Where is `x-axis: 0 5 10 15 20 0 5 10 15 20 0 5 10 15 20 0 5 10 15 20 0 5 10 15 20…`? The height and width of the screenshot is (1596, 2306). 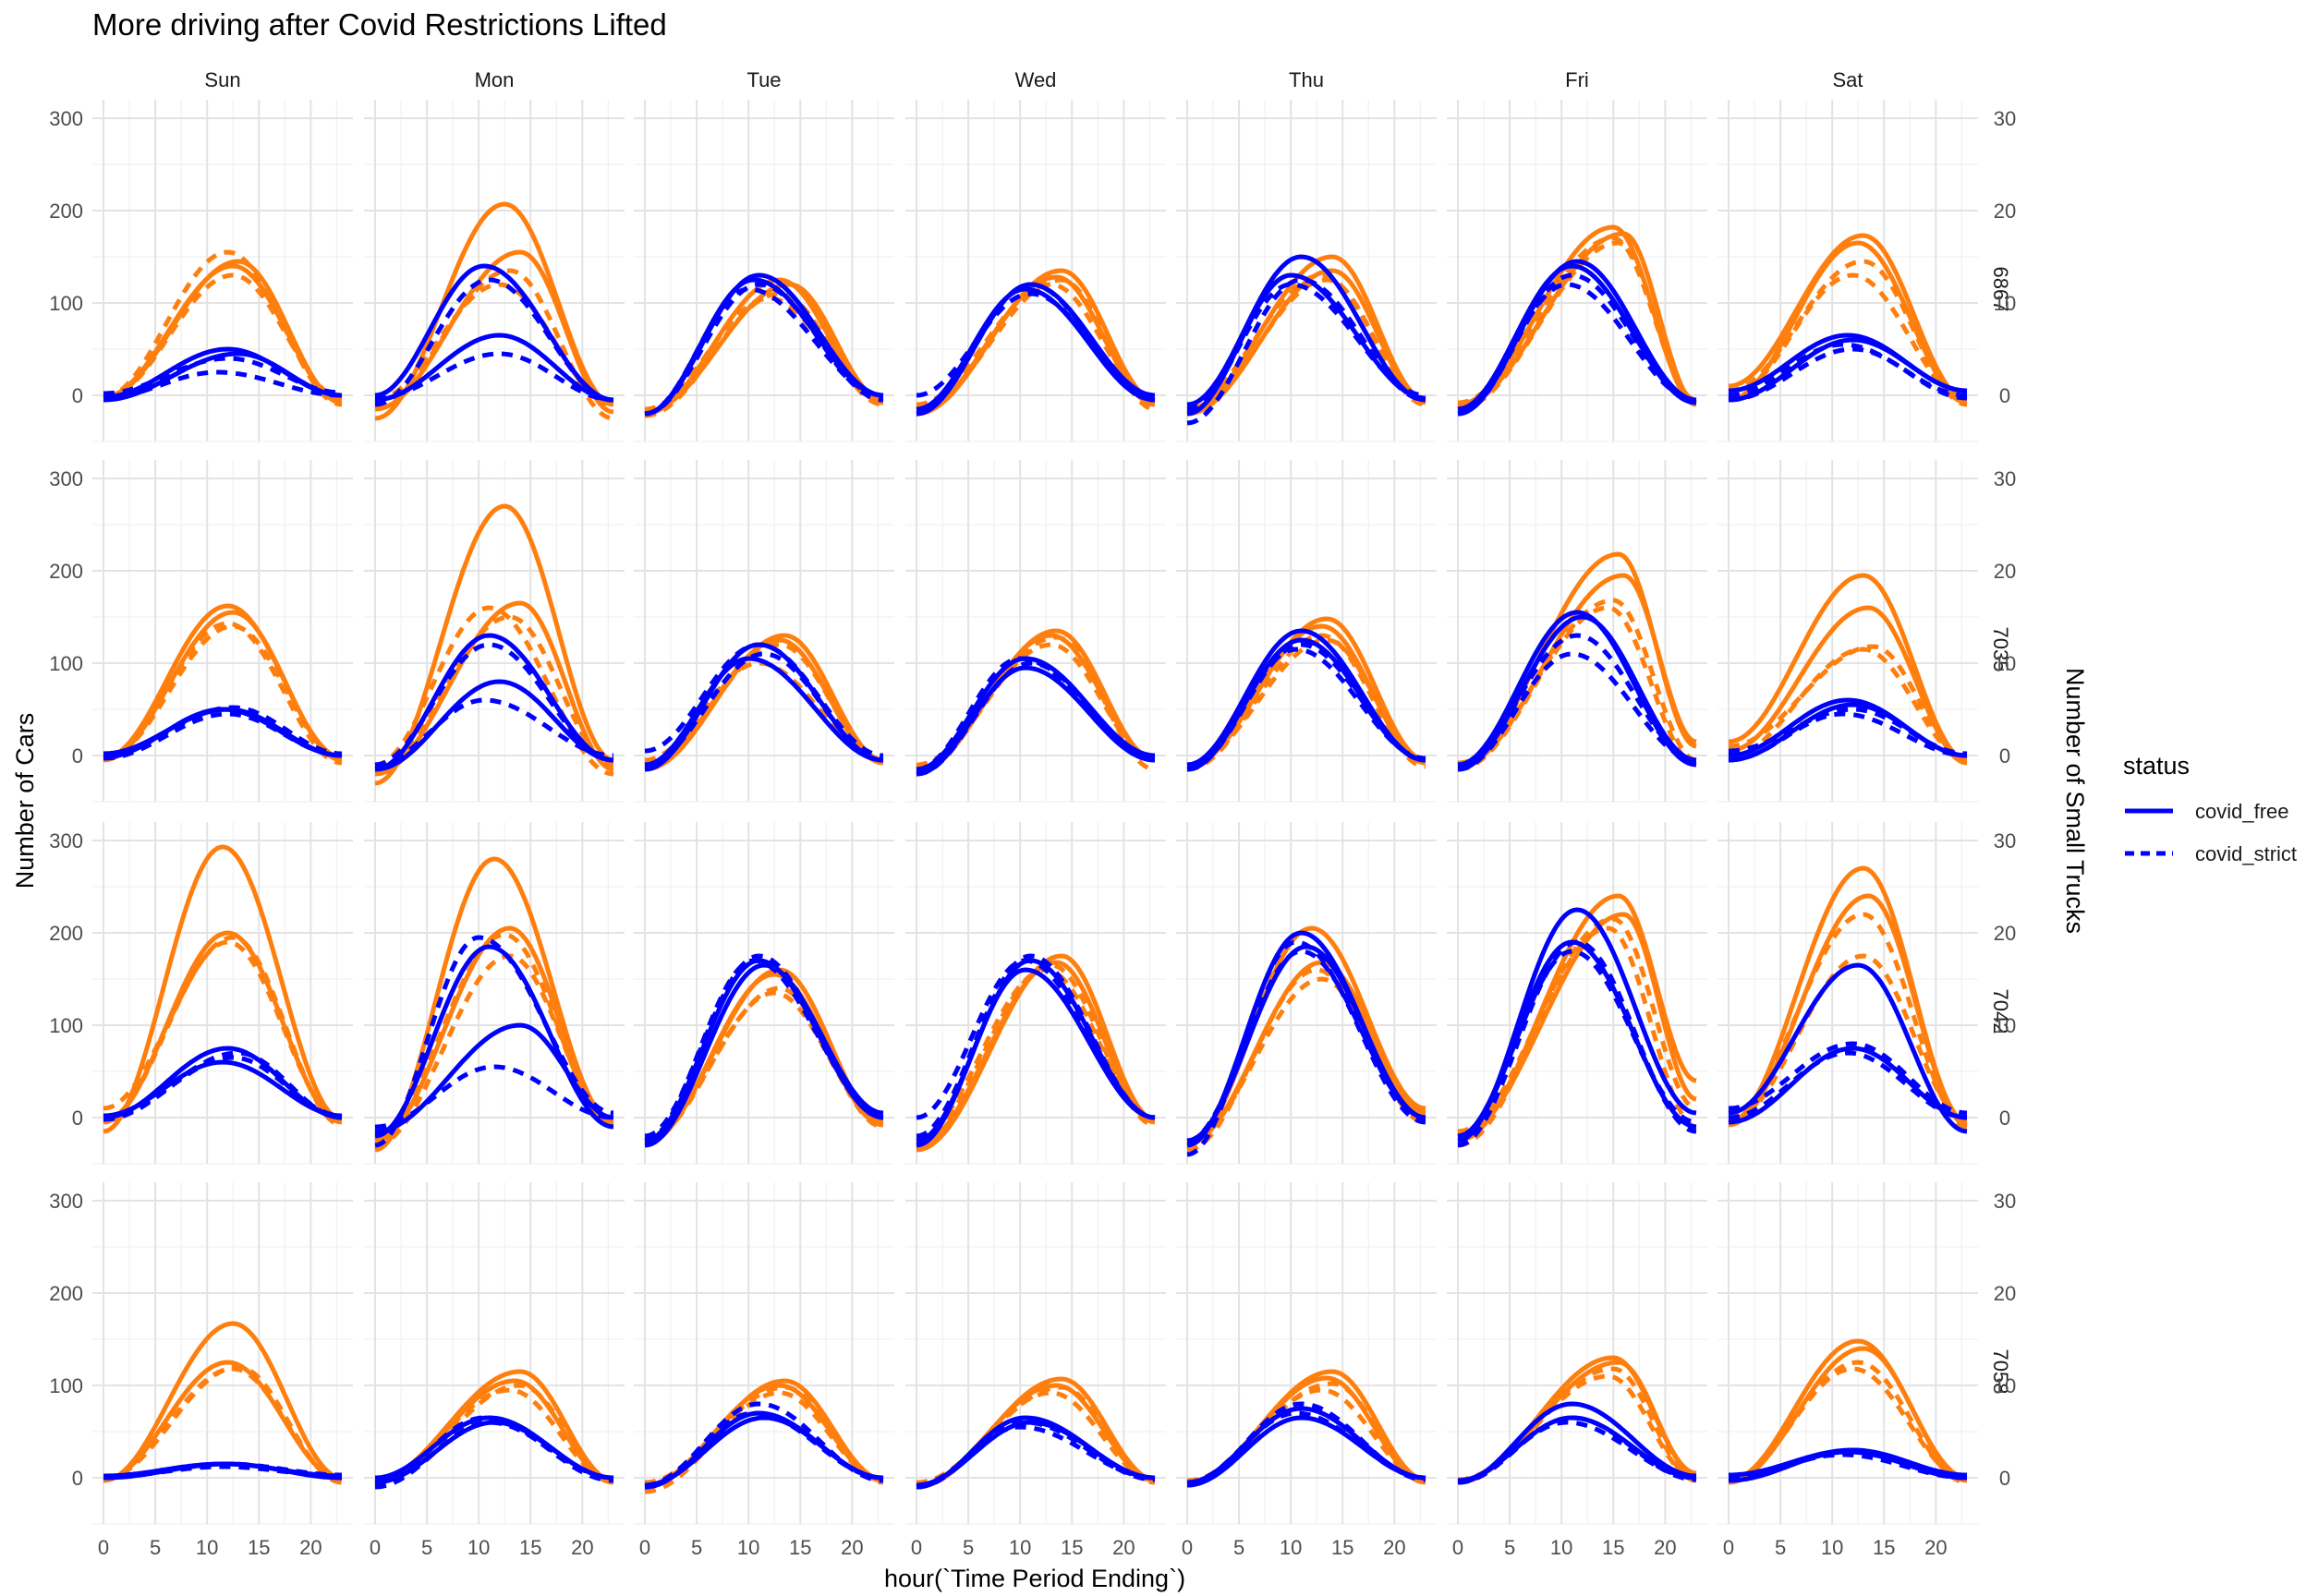 x-axis: 0 5 10 15 20 0 5 10 15 20 0 5 10 15 20 0 5 10 15 20 0 5 10 15 20… is located at coordinates (1023, 1547).